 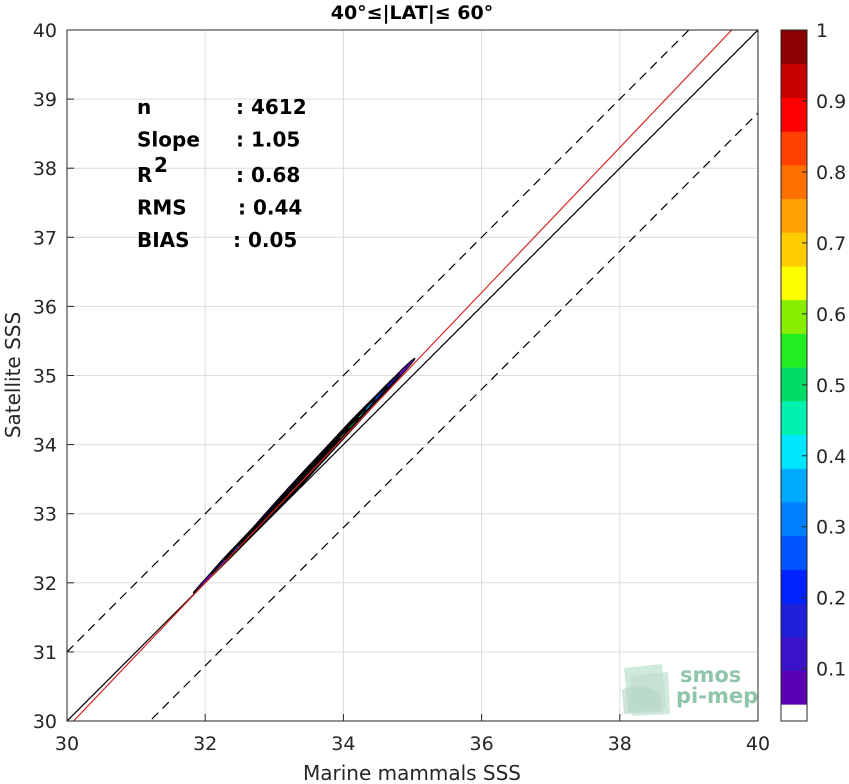 What do you see at coordinates (45, 100) in the screenshot?
I see `y-tick-label: 39` at bounding box center [45, 100].